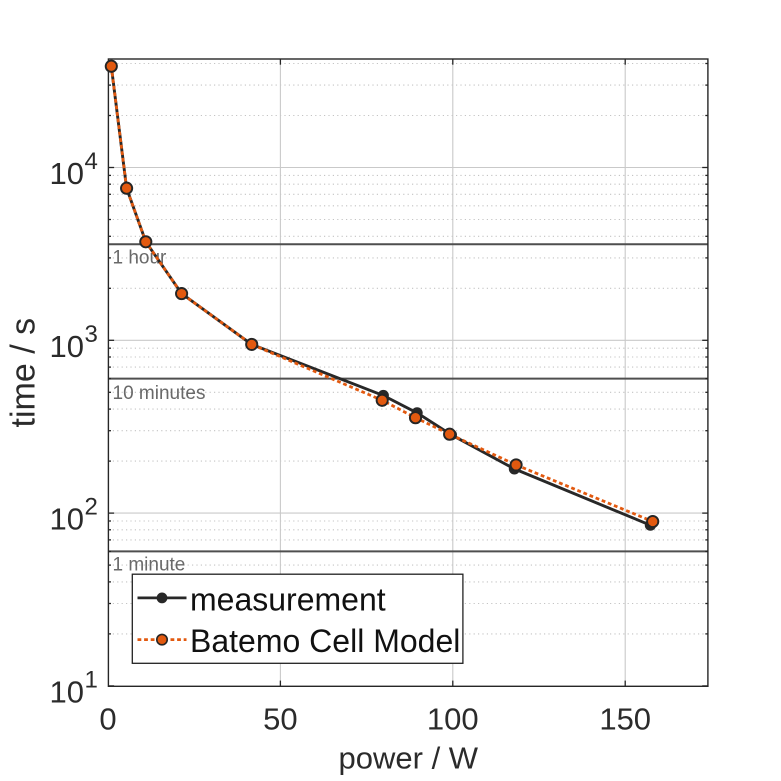  Describe the element at coordinates (409, 758) in the screenshot. I see `svg-text: power / W` at that location.